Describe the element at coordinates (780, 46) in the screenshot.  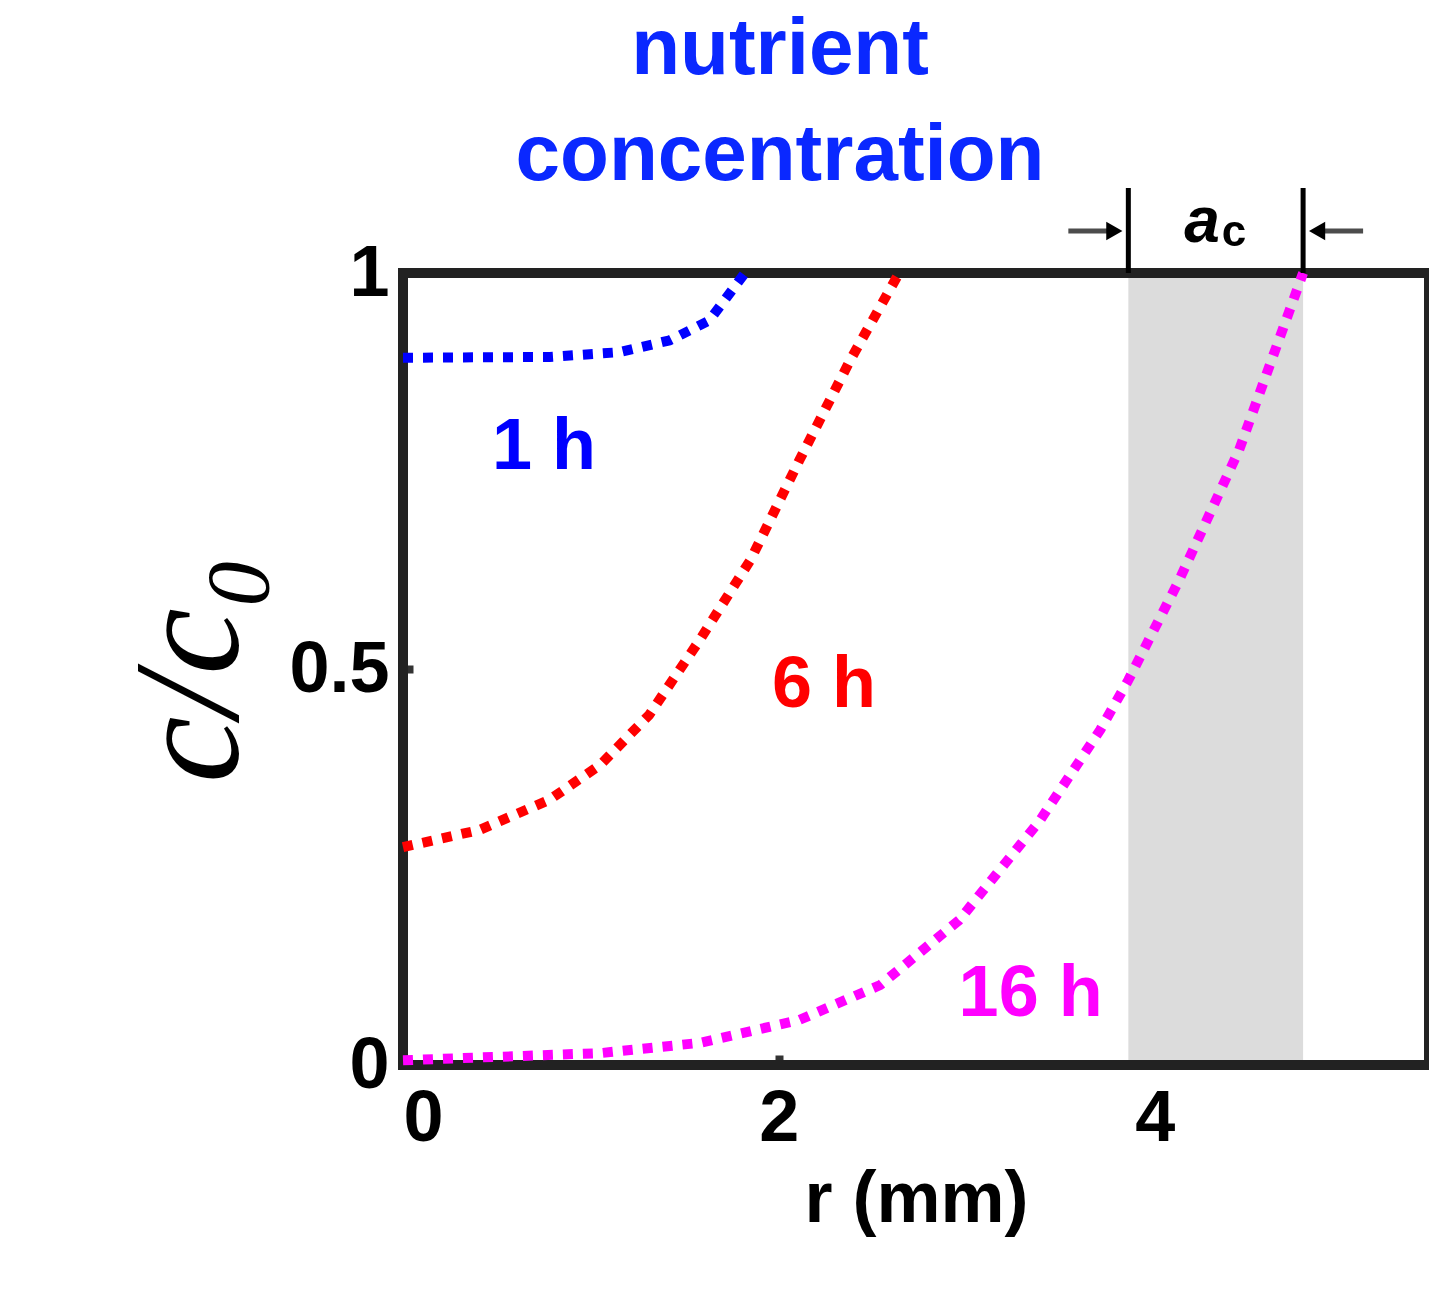
I see `text: nutrient` at that location.